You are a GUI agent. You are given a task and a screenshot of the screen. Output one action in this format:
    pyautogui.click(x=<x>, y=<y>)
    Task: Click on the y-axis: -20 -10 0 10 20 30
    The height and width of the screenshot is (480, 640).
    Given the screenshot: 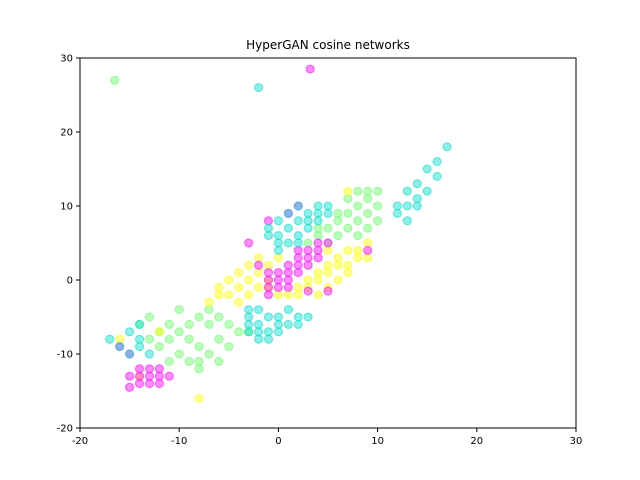 What is the action you would take?
    pyautogui.click(x=68, y=244)
    